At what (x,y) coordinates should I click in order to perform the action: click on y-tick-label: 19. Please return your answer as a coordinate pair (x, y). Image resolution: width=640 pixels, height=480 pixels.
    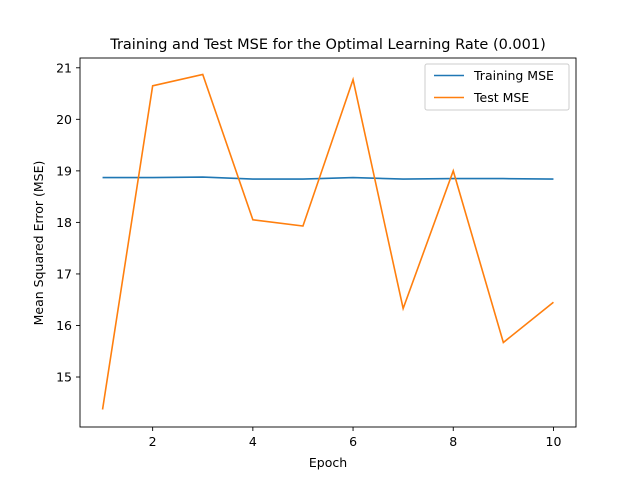
    Looking at the image, I should click on (64, 170).